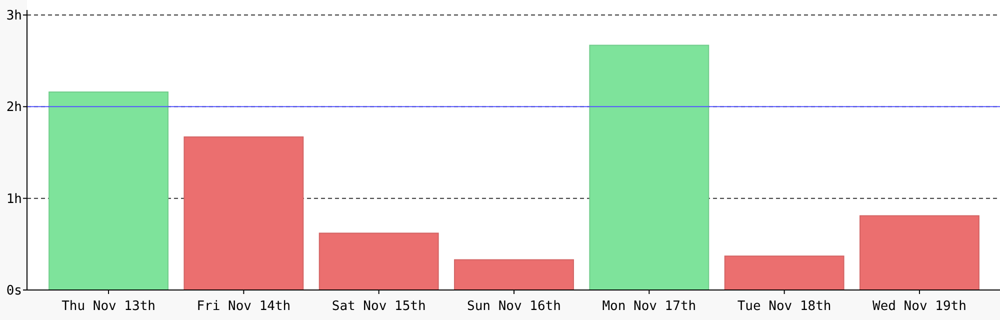 Image resolution: width=1000 pixels, height=320 pixels. What do you see at coordinates (14, 199) in the screenshot?
I see `y-tick-label: 1h` at bounding box center [14, 199].